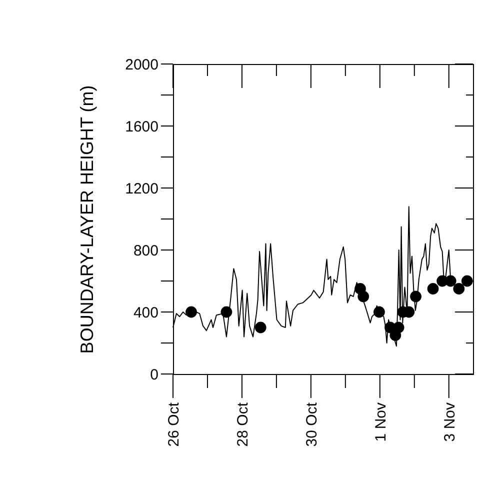 This screenshot has height=479, width=477. Describe the element at coordinates (174, 424) in the screenshot. I see `x-tick-label: 26 Oct` at that location.